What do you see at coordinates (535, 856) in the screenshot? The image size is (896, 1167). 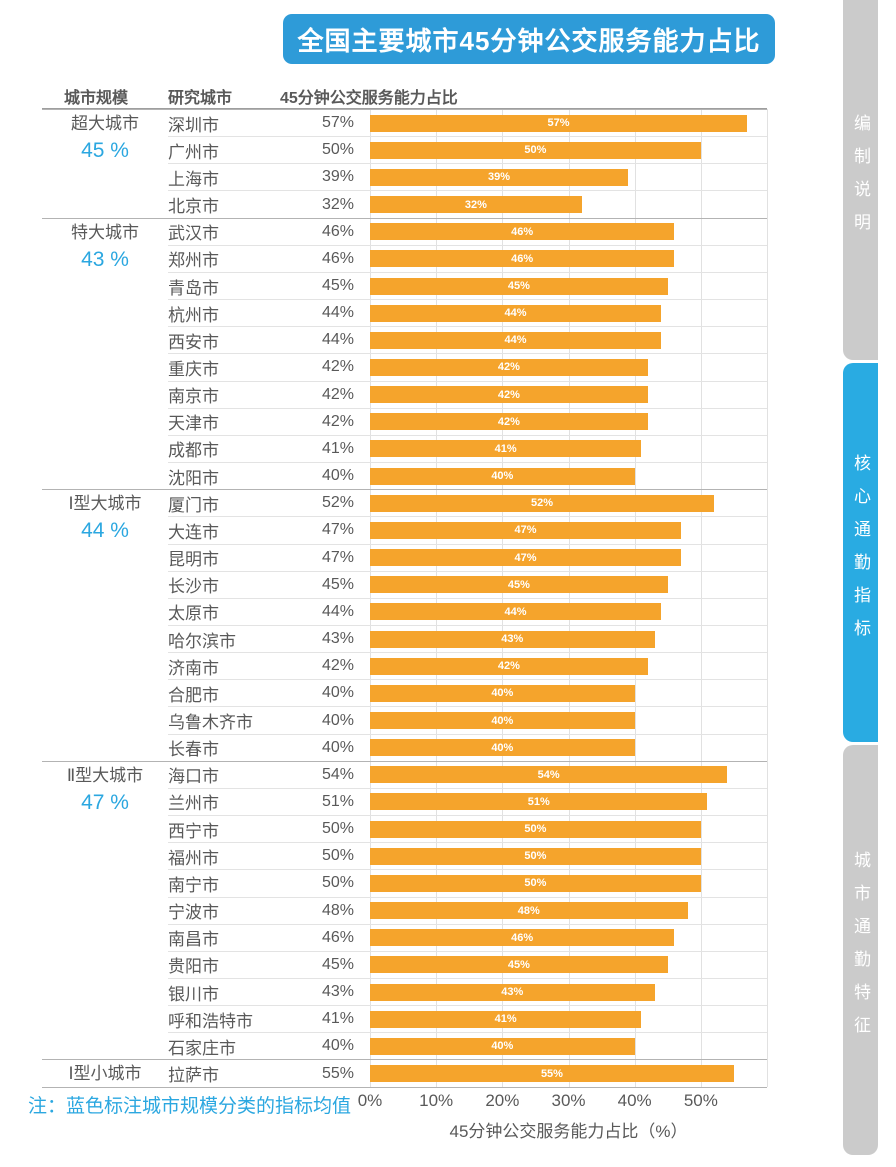 I see `bar-data-label: 50%` at bounding box center [535, 856].